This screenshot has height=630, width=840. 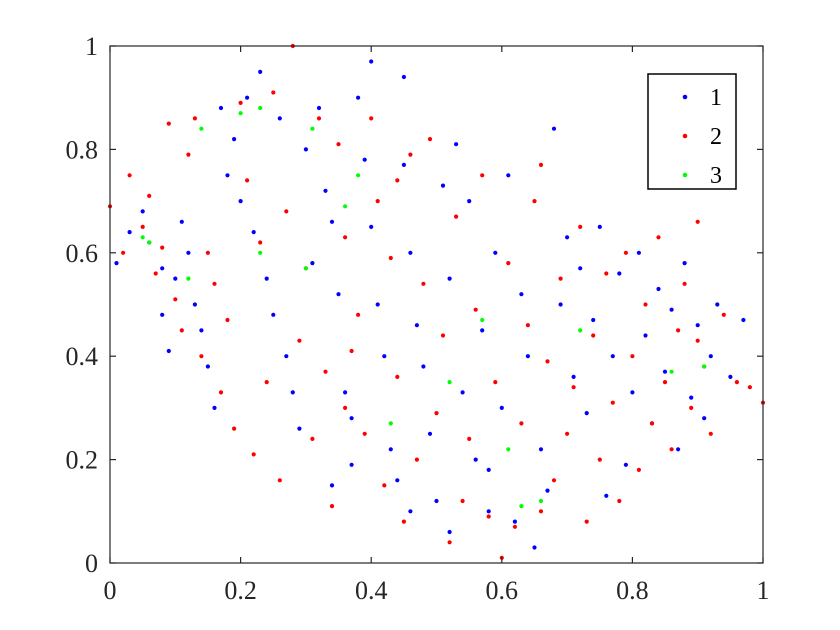 I want to click on y-tick-label: 0.8, so click(x=82, y=149).